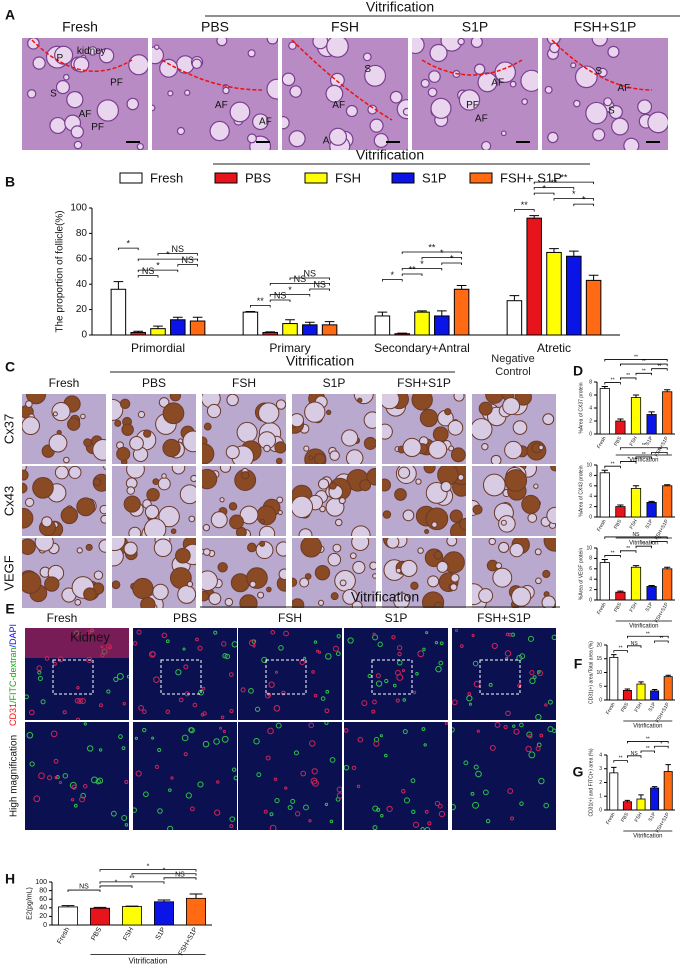 The width and height of the screenshot is (685, 969). Describe the element at coordinates (578, 664) in the screenshot. I see `panel-label: F` at that location.